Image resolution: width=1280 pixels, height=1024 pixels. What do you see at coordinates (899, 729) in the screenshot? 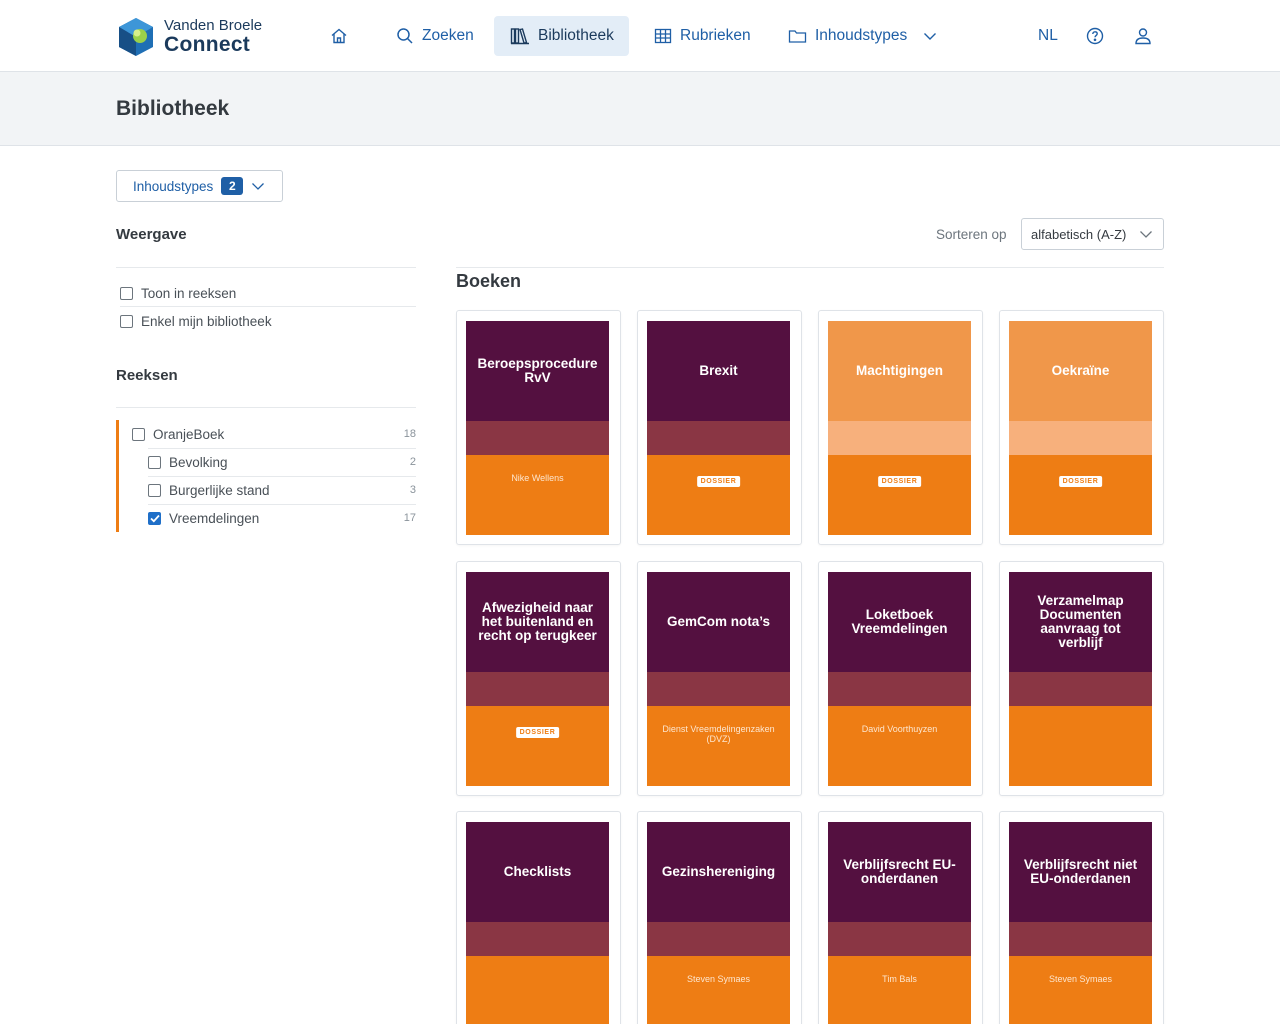
I see `book-author: David Voorthuyzen` at bounding box center [899, 729].